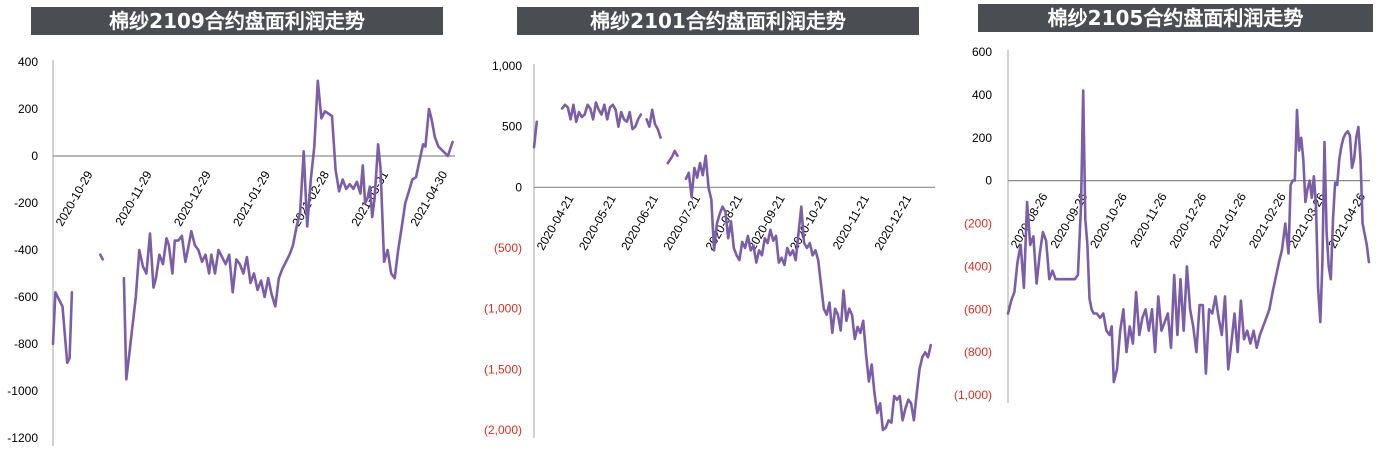 Image resolution: width=1385 pixels, height=452 pixels. I want to click on y-tick-label: (600), so click(978, 309).